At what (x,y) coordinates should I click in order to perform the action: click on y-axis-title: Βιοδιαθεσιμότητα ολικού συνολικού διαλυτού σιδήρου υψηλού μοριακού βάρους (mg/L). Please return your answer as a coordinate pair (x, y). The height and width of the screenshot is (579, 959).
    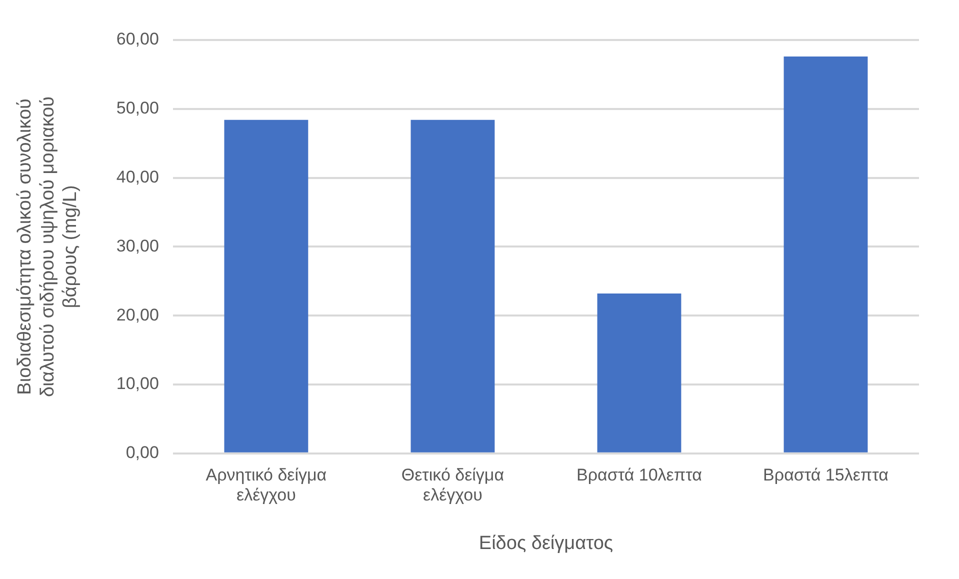
    Looking at the image, I should click on (48, 246).